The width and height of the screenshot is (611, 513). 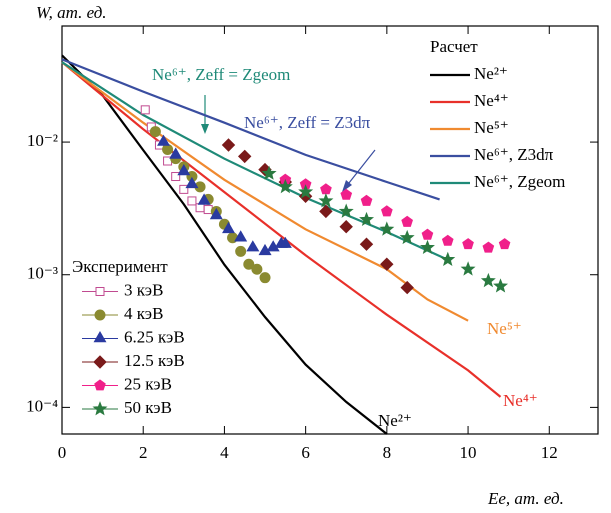 I want to click on annotation: Ne²⁺, so click(x=395, y=420).